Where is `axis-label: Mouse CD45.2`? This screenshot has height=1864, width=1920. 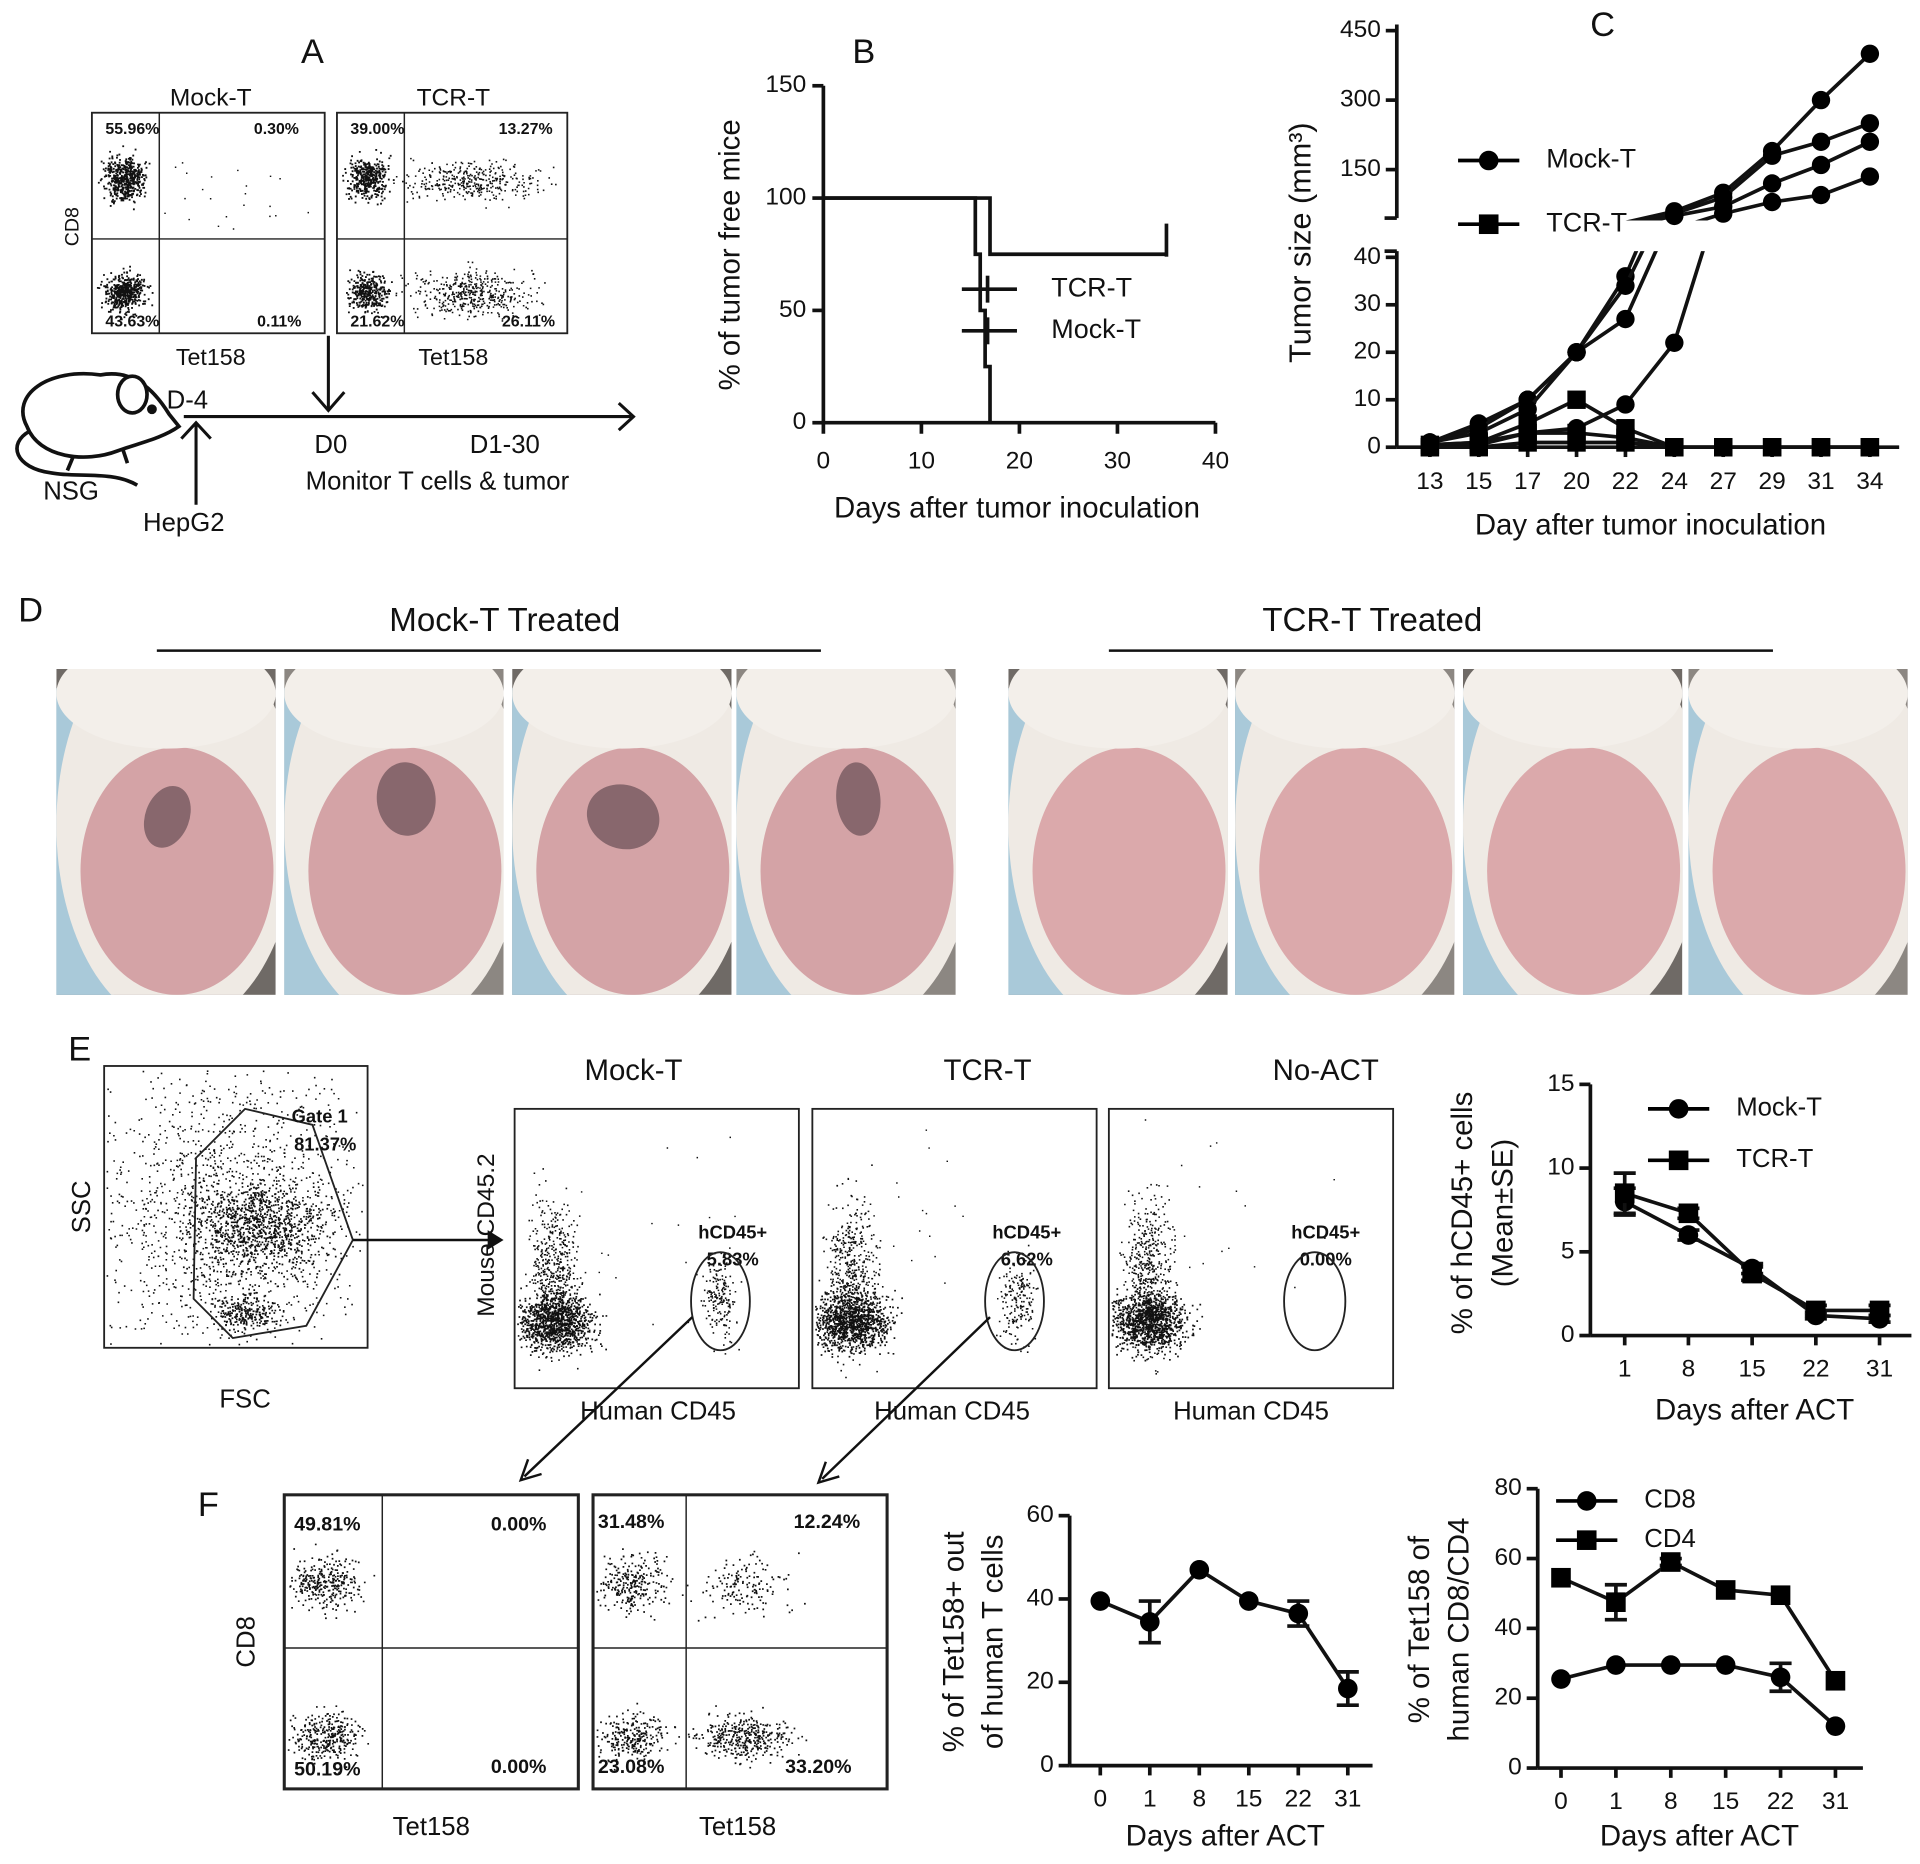 axis-label: Mouse CD45.2 is located at coordinates (486, 1234).